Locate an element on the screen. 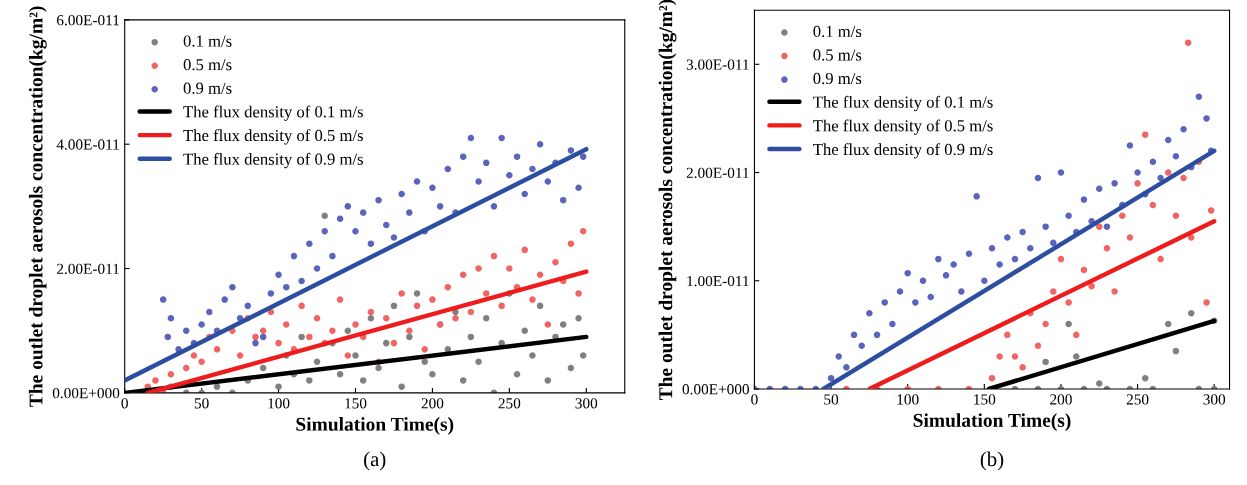 The height and width of the screenshot is (485, 1247). y-tick-label: 6.00E-011 is located at coordinates (88, 20).